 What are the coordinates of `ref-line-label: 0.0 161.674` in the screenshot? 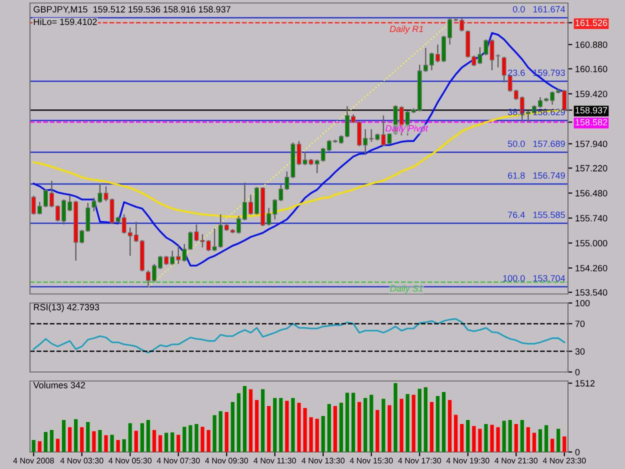 It's located at (539, 9).